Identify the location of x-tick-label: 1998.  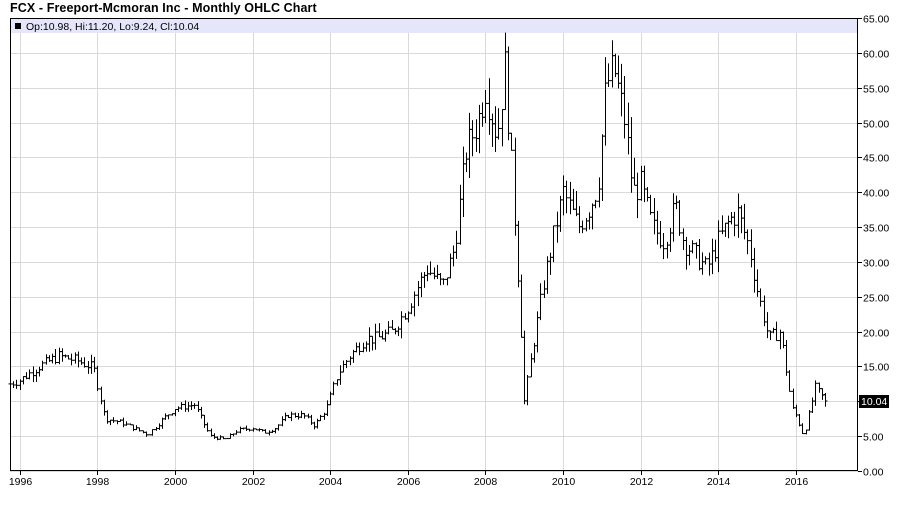
(98, 482).